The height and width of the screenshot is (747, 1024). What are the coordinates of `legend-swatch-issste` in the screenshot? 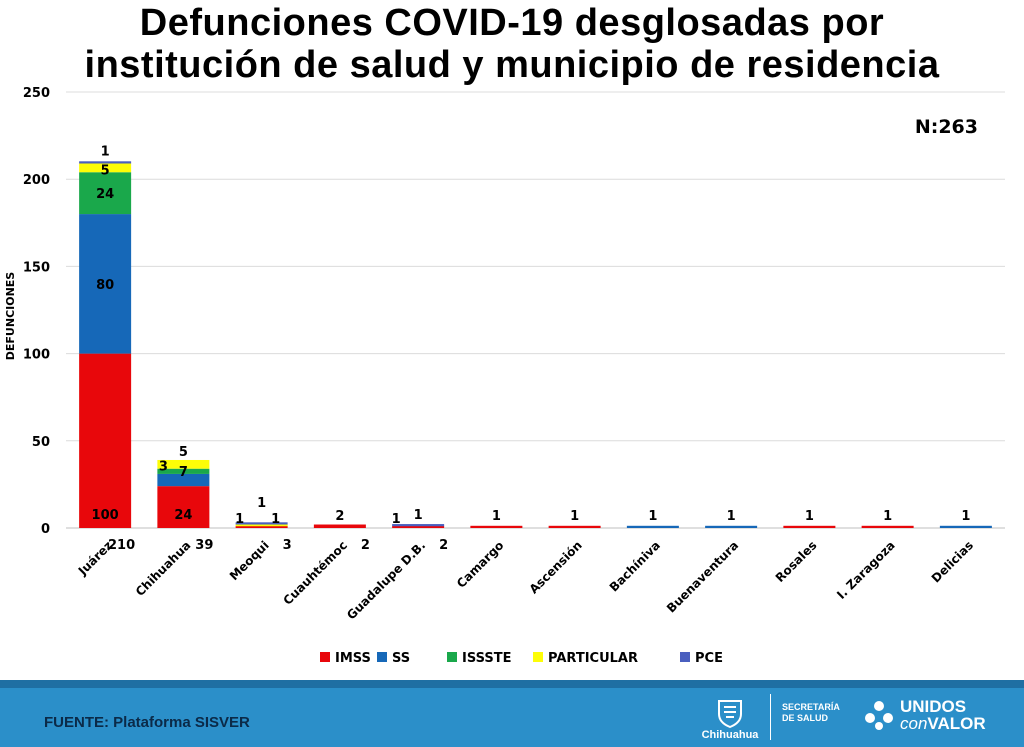 It's located at (452, 657).